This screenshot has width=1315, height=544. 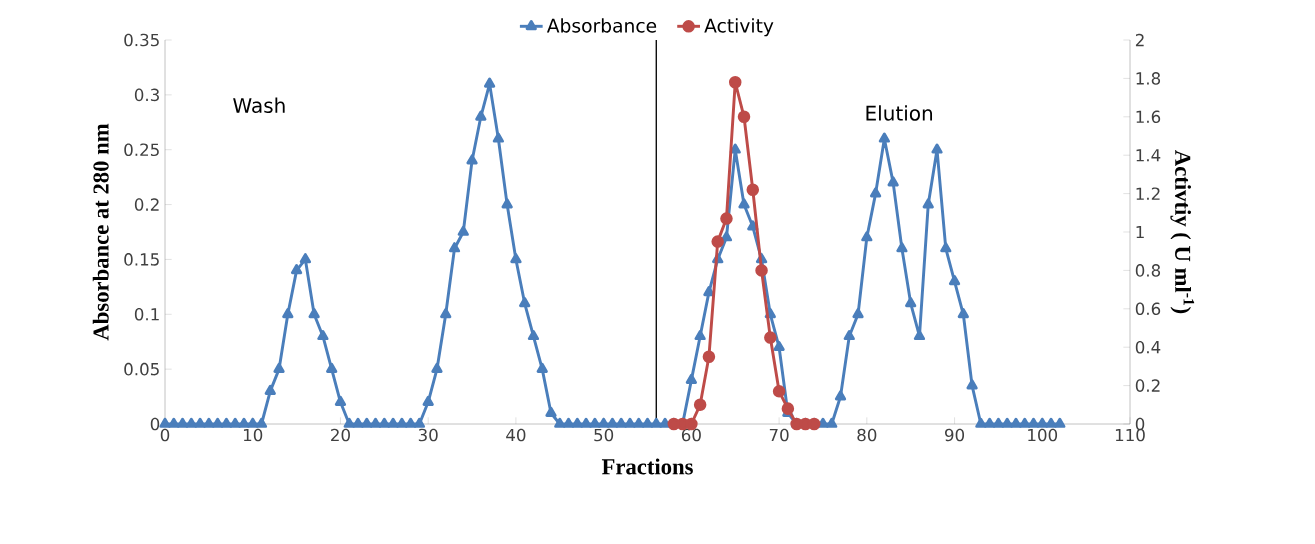 What do you see at coordinates (899, 113) in the screenshot?
I see `annotation: Elution` at bounding box center [899, 113].